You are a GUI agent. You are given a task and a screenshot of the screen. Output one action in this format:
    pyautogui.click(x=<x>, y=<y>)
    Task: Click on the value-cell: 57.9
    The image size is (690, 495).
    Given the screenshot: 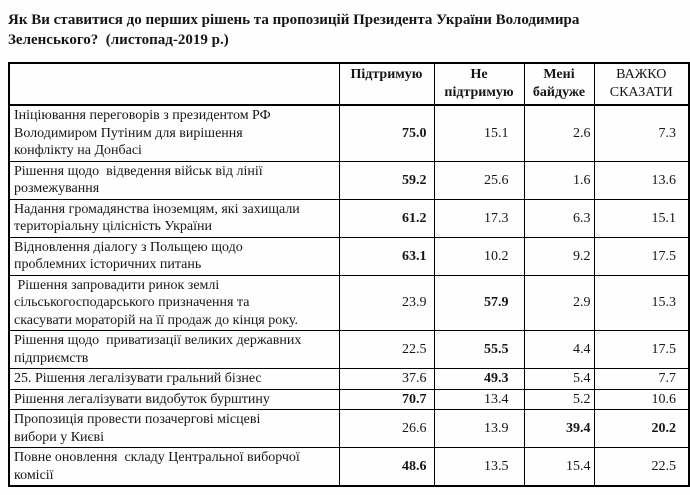 What is the action you would take?
    pyautogui.click(x=479, y=302)
    